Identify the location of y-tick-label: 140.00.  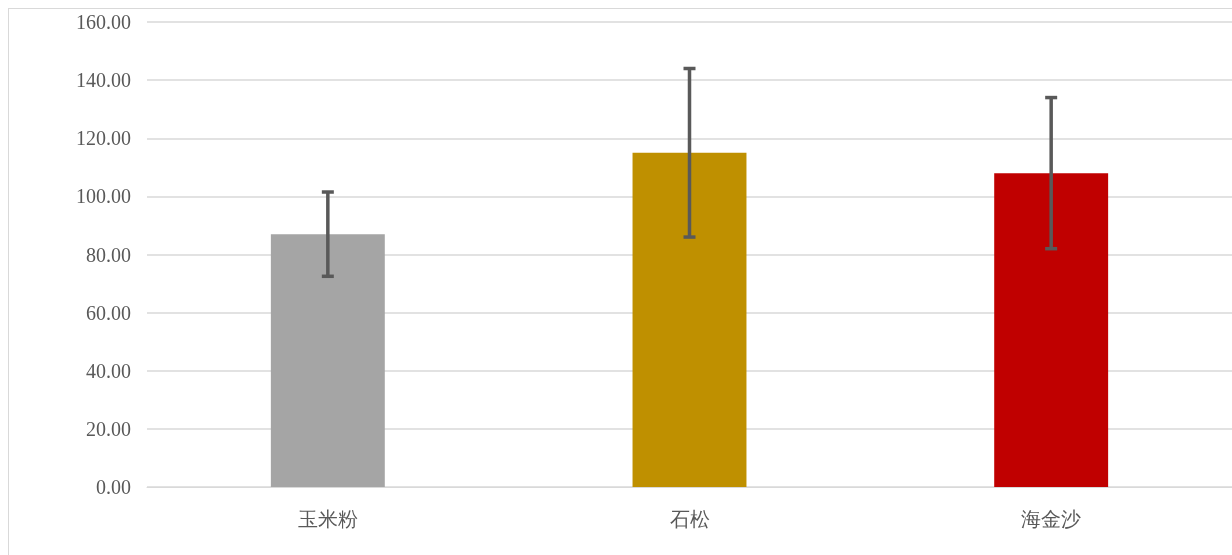
(103, 80).